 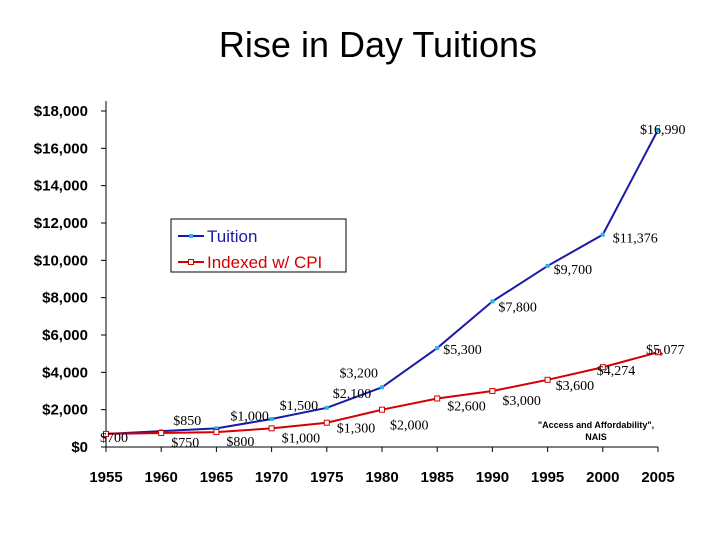 I want to click on x-tick-label: 1995, so click(x=547, y=477).